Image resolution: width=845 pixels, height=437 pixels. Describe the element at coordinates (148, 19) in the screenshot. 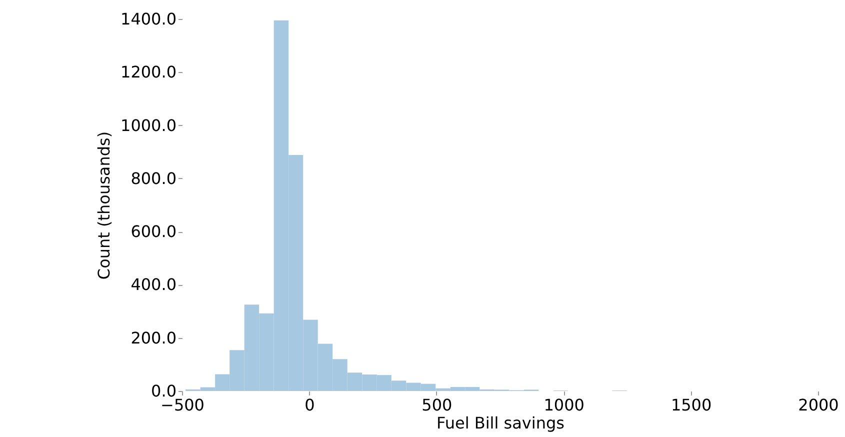

I see `y-tick-label: 1400.0` at that location.